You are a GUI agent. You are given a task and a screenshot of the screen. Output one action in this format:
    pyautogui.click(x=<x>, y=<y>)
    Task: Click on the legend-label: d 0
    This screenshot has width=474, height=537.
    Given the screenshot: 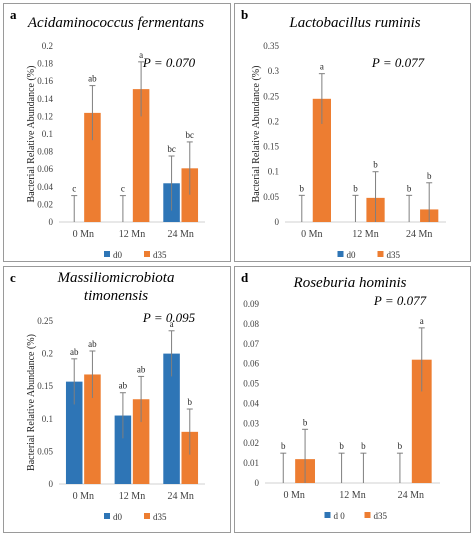 What is the action you would take?
    pyautogui.click(x=340, y=516)
    